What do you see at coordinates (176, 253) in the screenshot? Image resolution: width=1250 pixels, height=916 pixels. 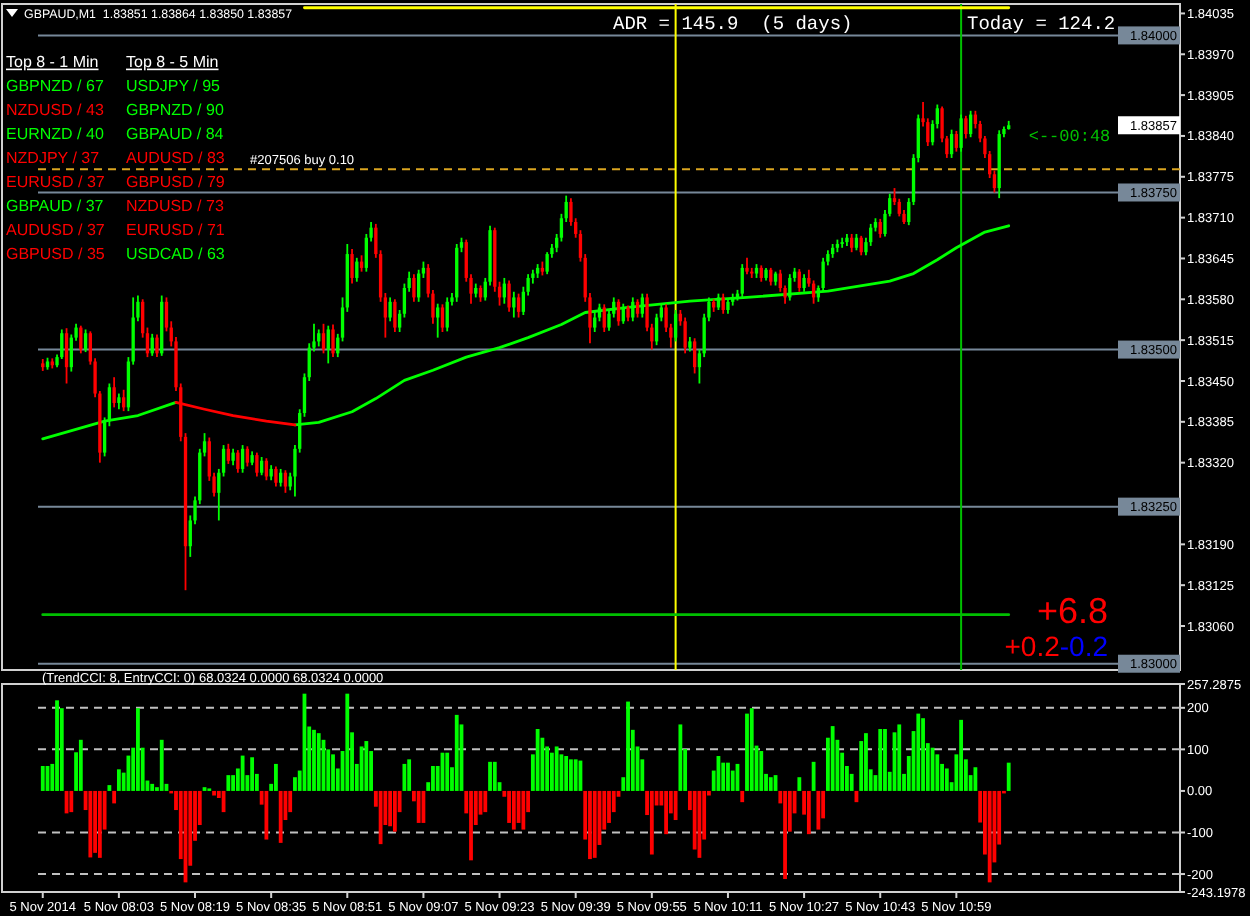 I see `category-label: USDCAD / 63` at bounding box center [176, 253].